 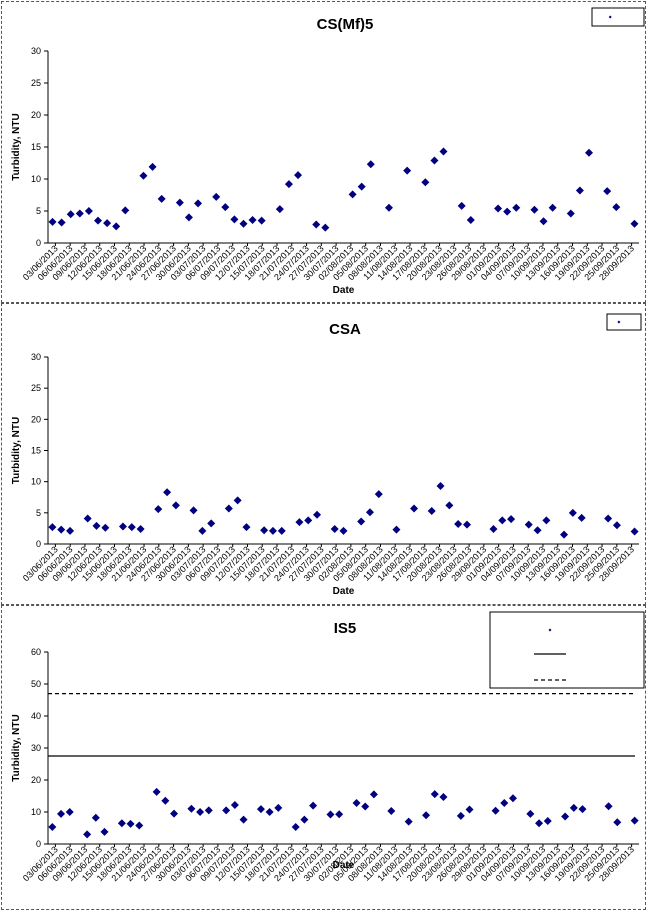 What do you see at coordinates (36, 388) in the screenshot?
I see `y-tick-label: 25` at bounding box center [36, 388].